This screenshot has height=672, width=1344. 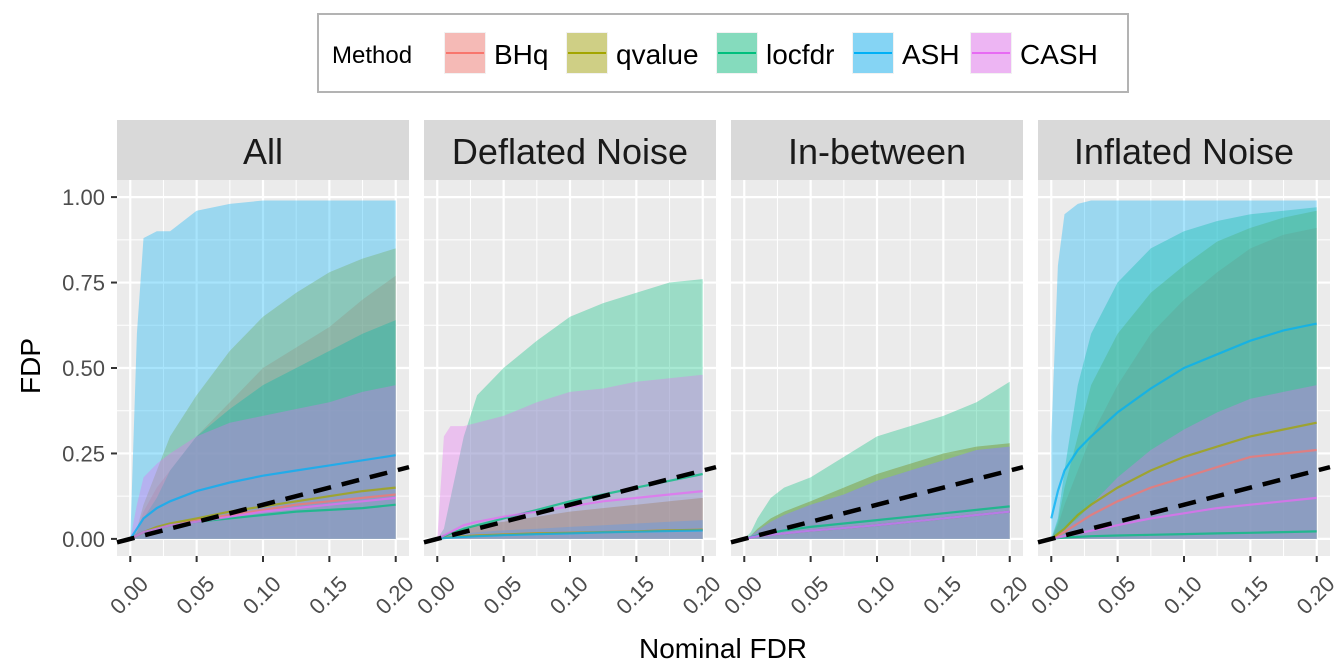 I want to click on y-axis: 0.00 0.25 0.50 0.75 1.00, so click(x=89, y=368).